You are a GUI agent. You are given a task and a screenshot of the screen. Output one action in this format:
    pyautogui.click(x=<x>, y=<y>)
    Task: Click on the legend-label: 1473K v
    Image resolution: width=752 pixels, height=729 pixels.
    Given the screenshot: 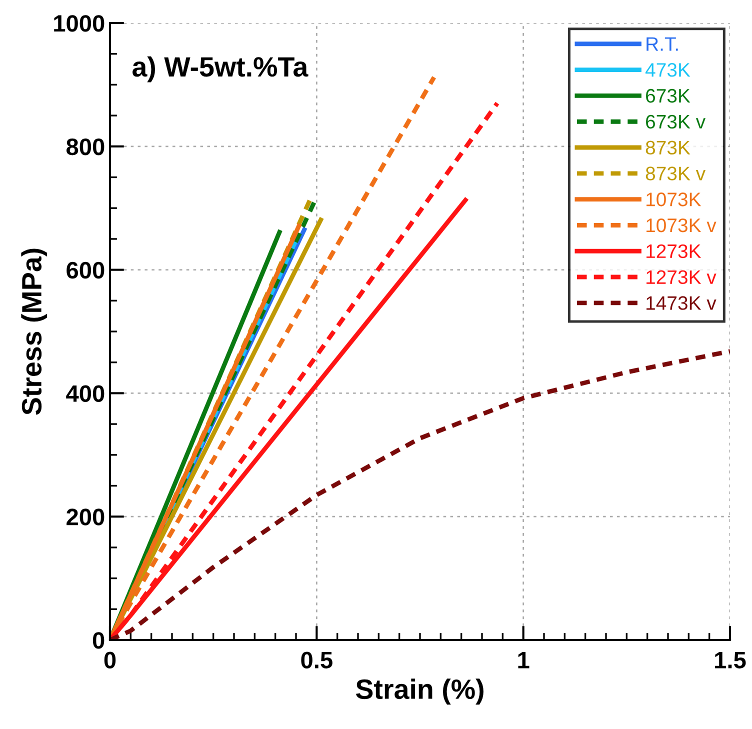 What is the action you would take?
    pyautogui.click(x=681, y=303)
    